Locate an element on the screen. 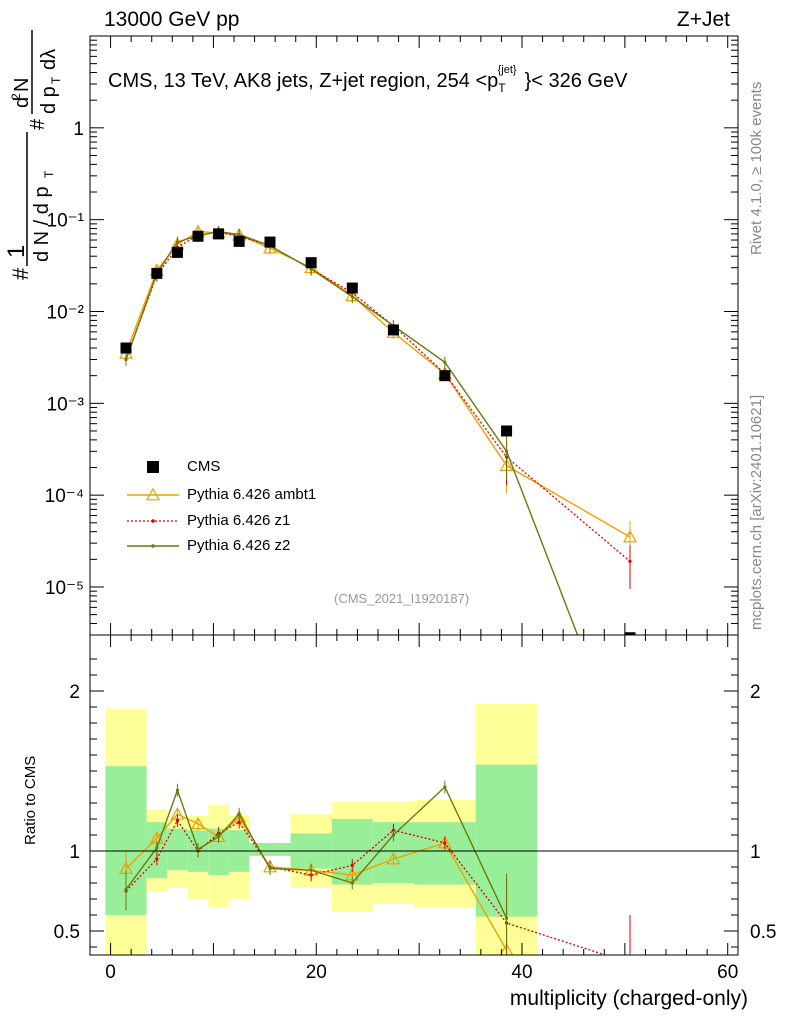 The image size is (786, 1024). x-axis-title: multiplicity (charged-only) is located at coordinates (628, 998).